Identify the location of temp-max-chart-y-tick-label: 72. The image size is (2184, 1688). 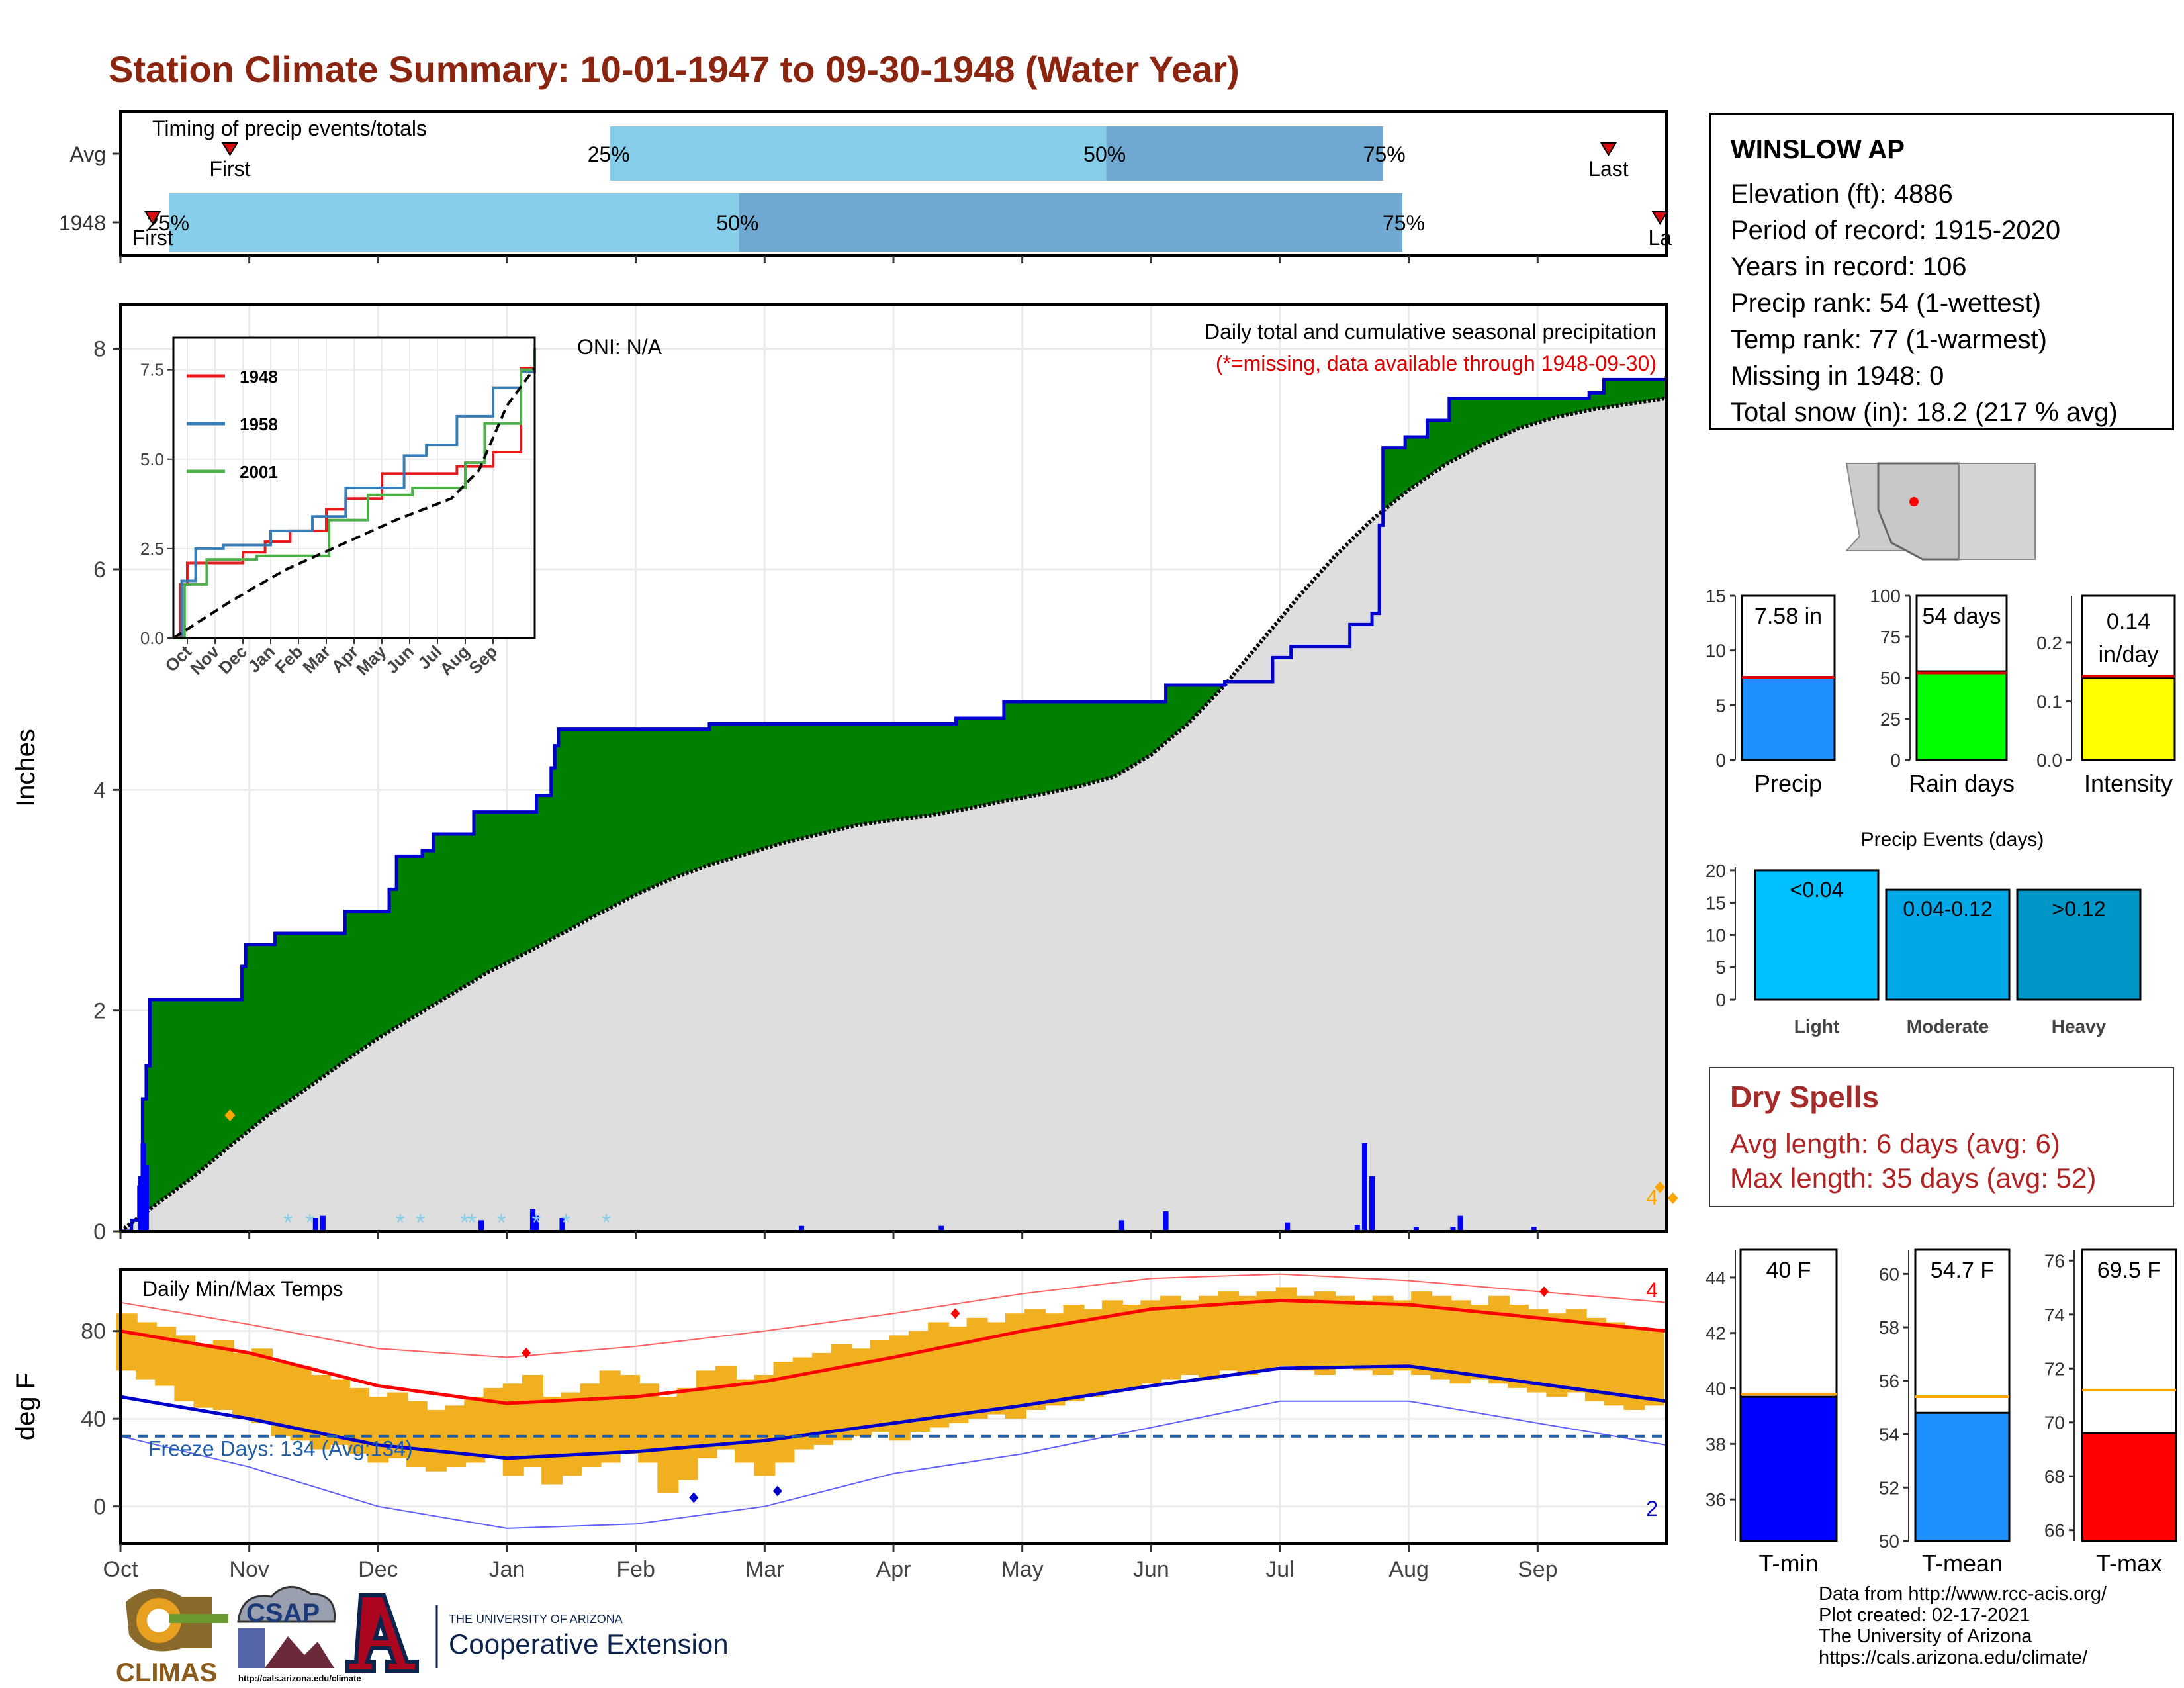
(2054, 1368).